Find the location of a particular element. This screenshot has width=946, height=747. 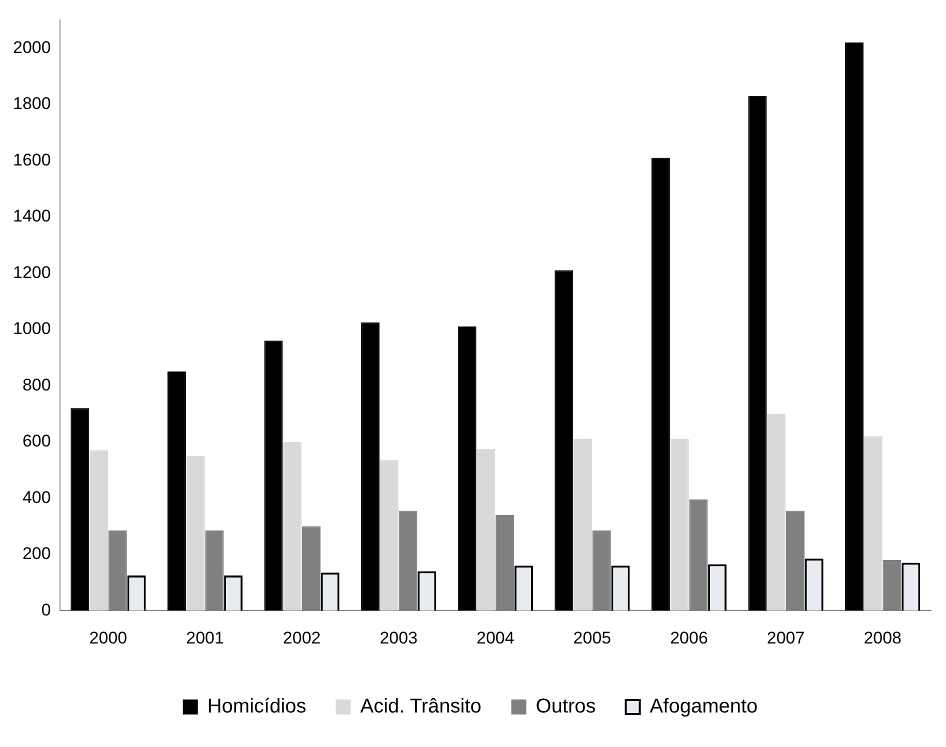

legend-label: Outros is located at coordinates (566, 707).